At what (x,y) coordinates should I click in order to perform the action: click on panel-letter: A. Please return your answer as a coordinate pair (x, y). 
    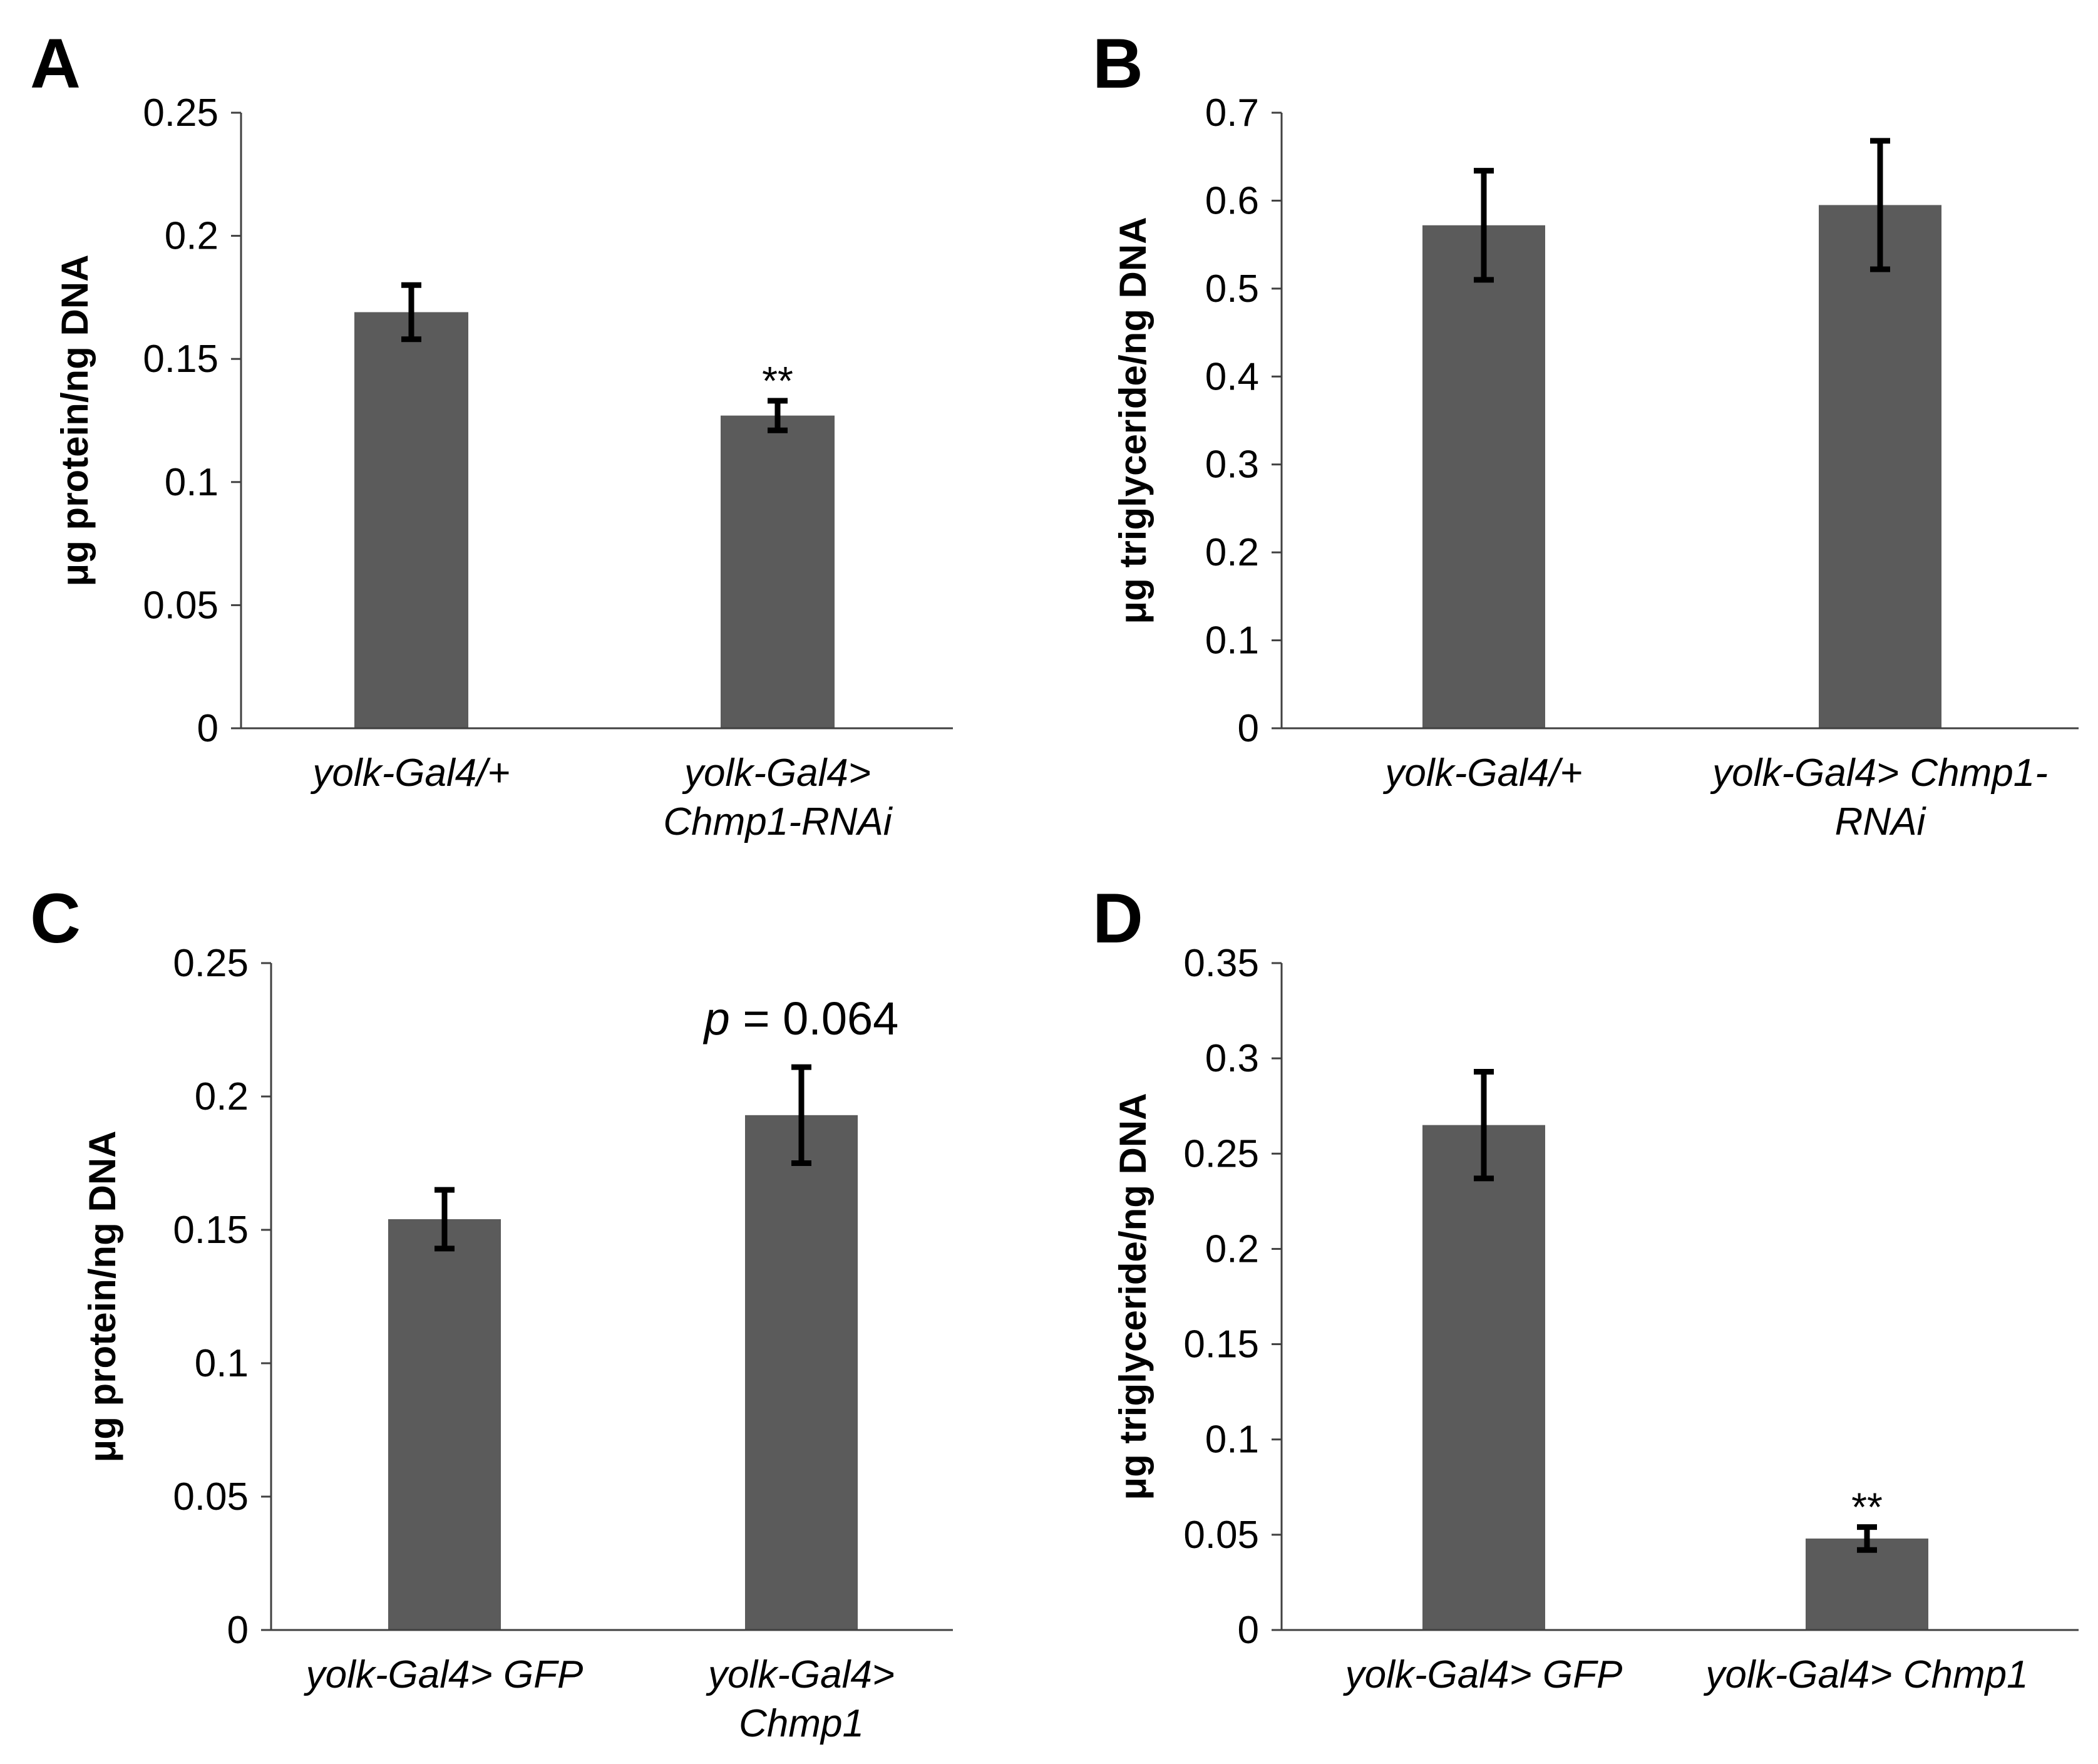
    Looking at the image, I should click on (55, 63).